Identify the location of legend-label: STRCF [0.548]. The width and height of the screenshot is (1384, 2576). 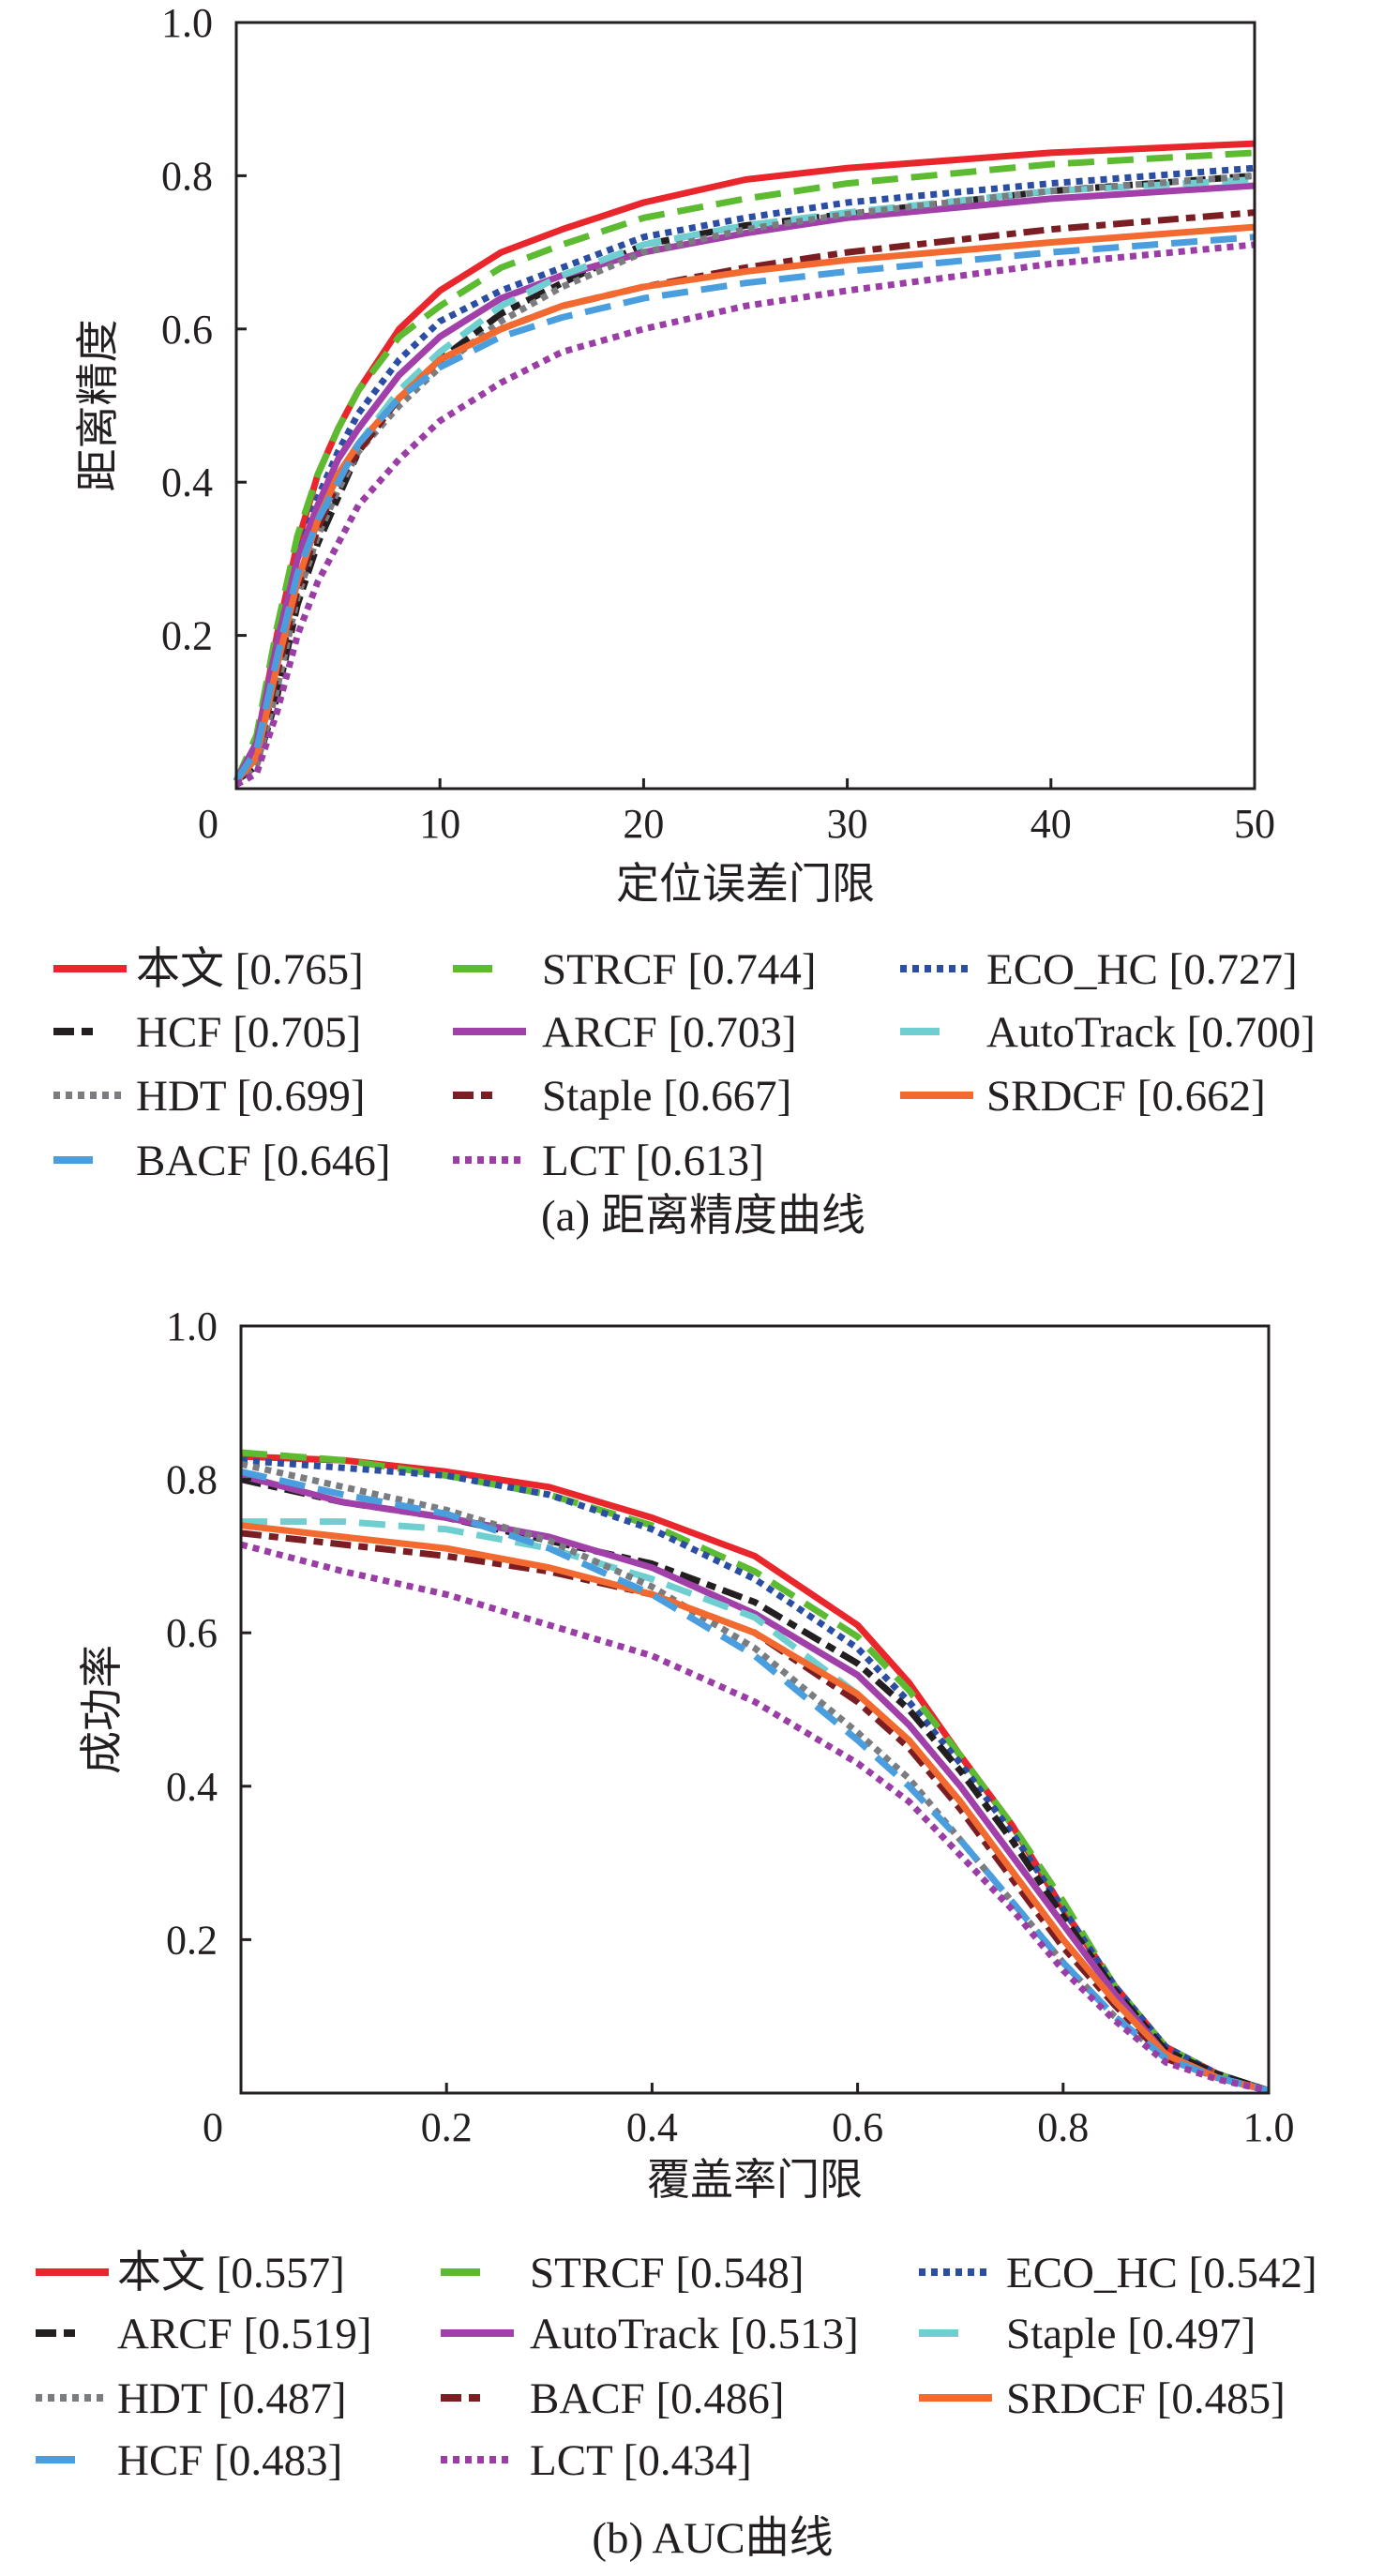
(667, 2273).